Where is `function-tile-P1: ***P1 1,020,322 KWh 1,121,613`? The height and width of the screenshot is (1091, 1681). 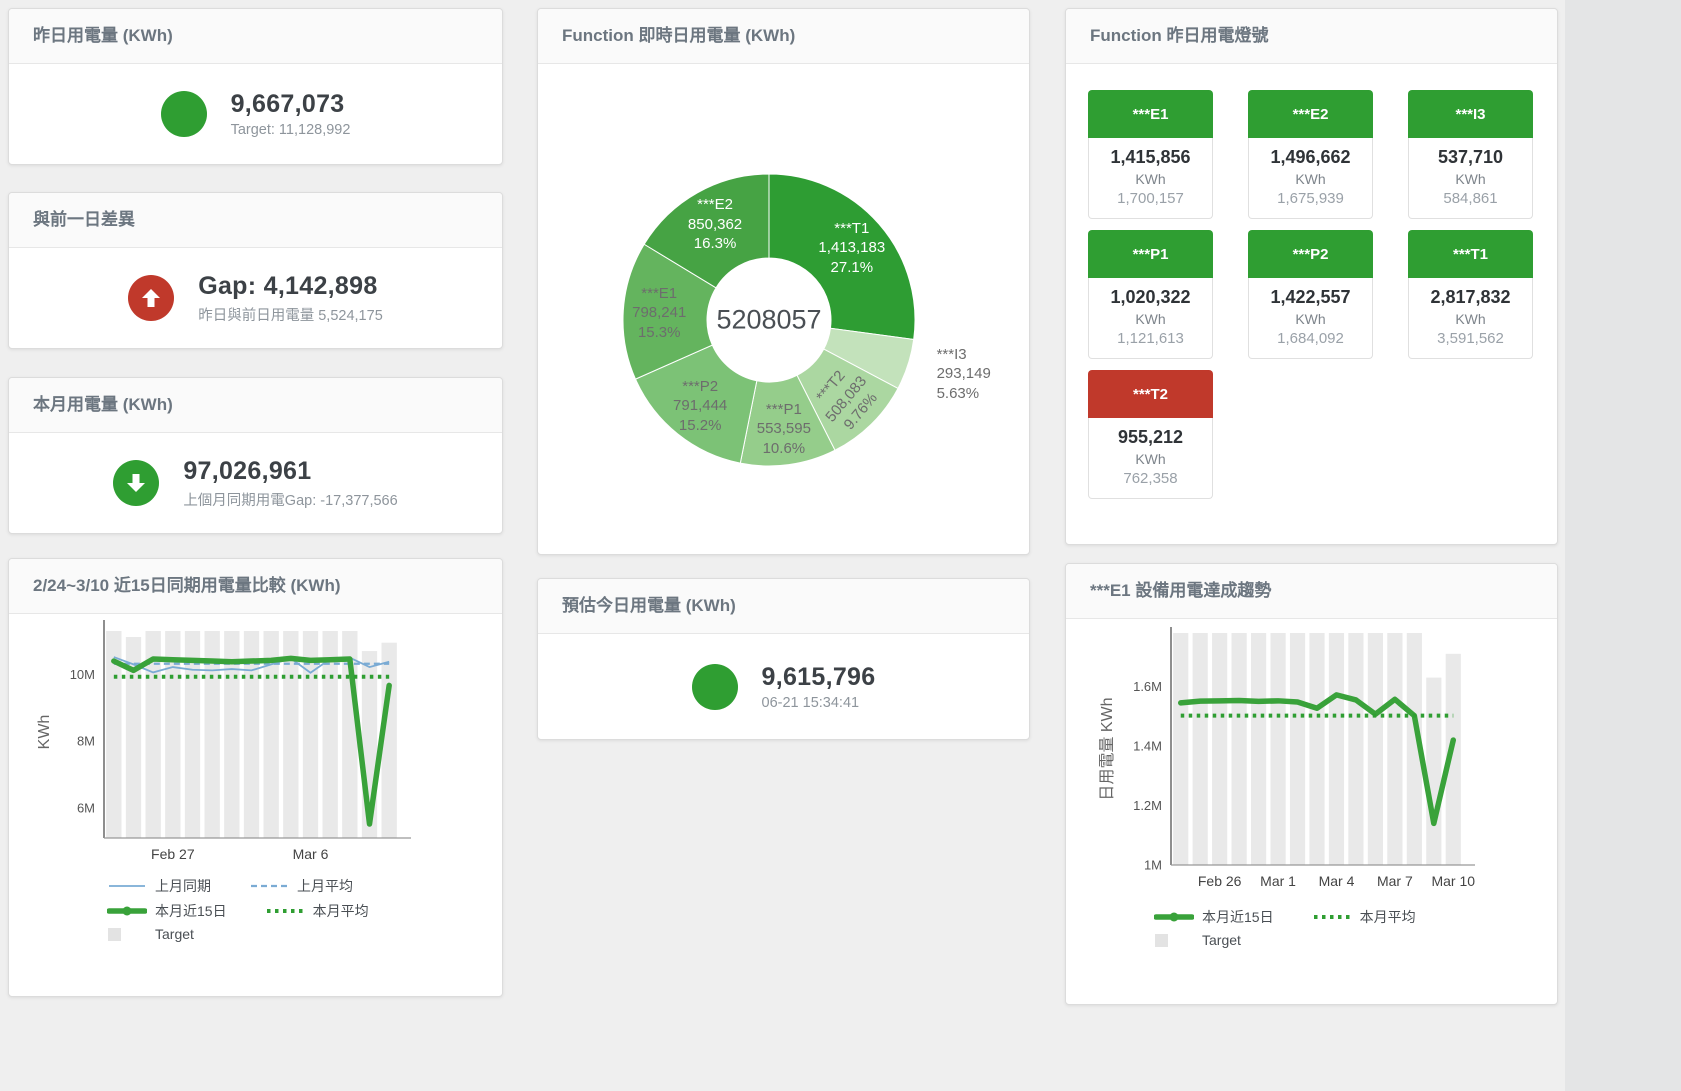
function-tile-P1: ***P1 1,020,322 KWh 1,121,613 is located at coordinates (1150, 294).